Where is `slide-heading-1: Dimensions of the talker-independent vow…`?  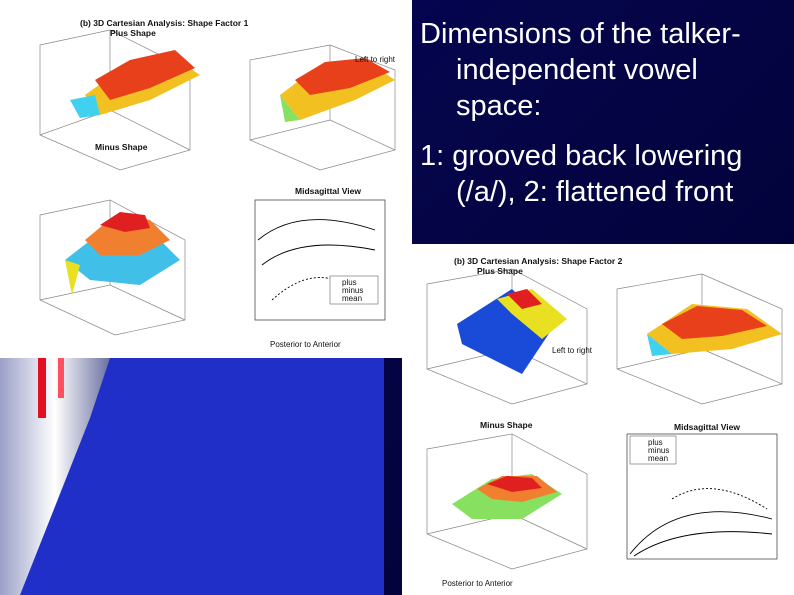
slide-heading-1: Dimensions of the talker-independent vow… is located at coordinates (580, 70).